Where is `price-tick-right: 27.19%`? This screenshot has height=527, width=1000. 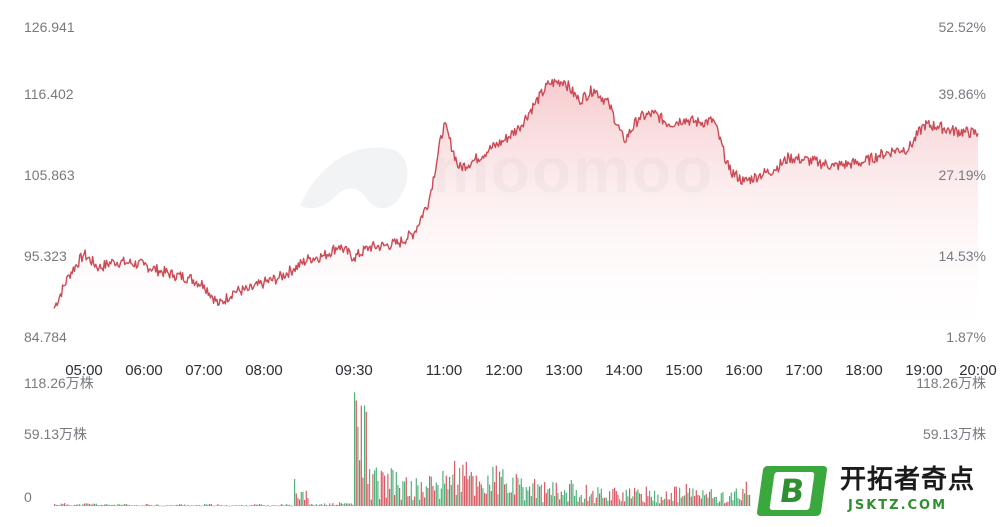
price-tick-right: 27.19% is located at coordinates (962, 175).